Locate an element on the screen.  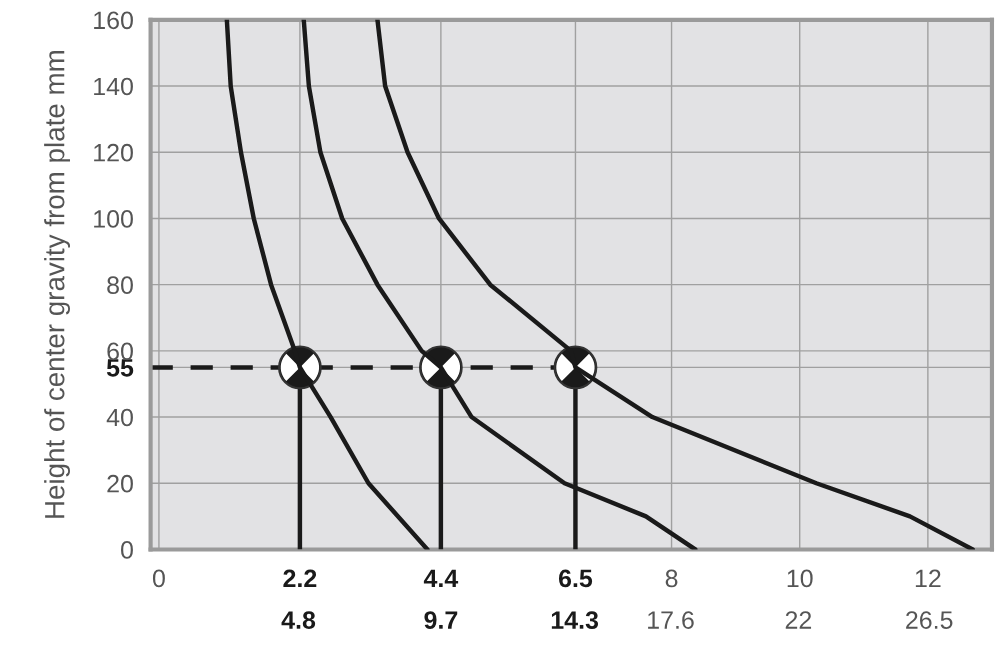
y-axis-title: Height of center gravity from plate mm is located at coordinates (57, 284).